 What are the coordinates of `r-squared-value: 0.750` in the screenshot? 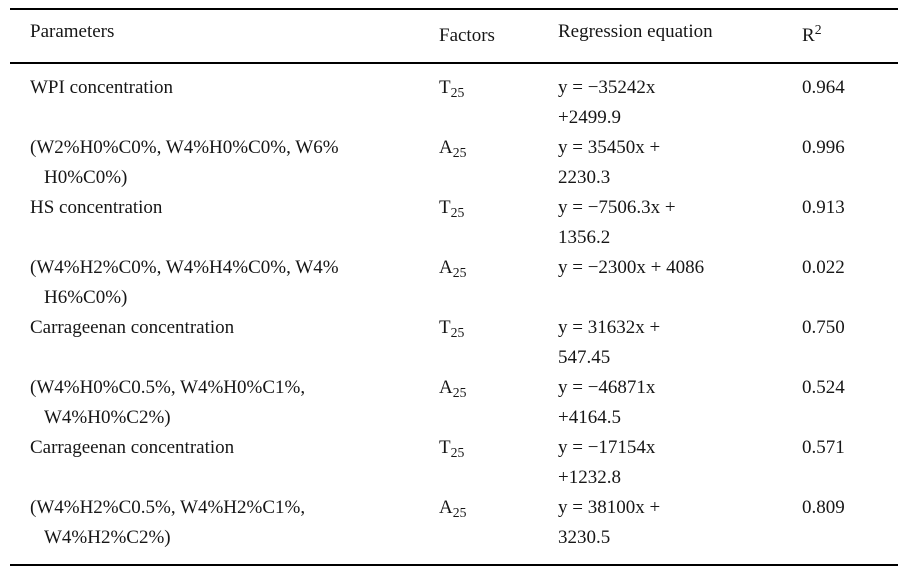 It's located at (823, 327).